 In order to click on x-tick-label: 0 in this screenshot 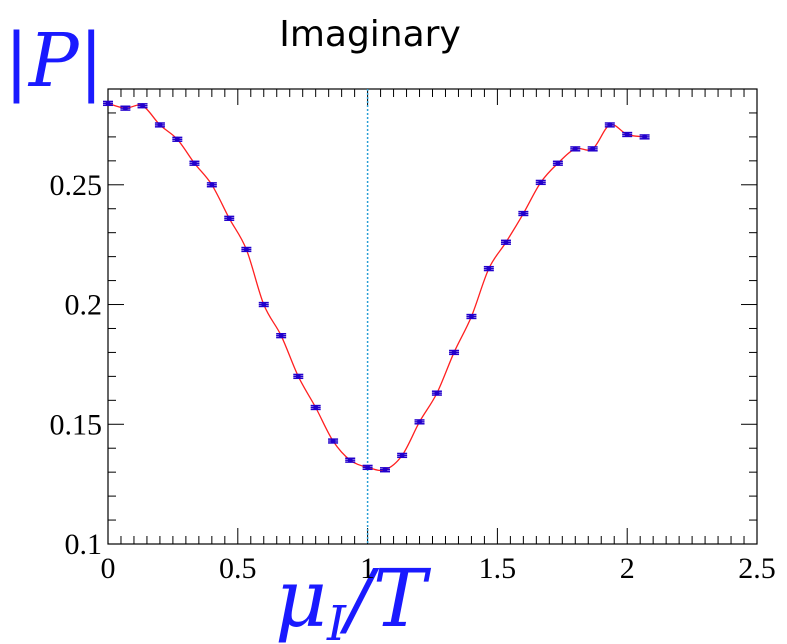, I will do `click(108, 568)`.